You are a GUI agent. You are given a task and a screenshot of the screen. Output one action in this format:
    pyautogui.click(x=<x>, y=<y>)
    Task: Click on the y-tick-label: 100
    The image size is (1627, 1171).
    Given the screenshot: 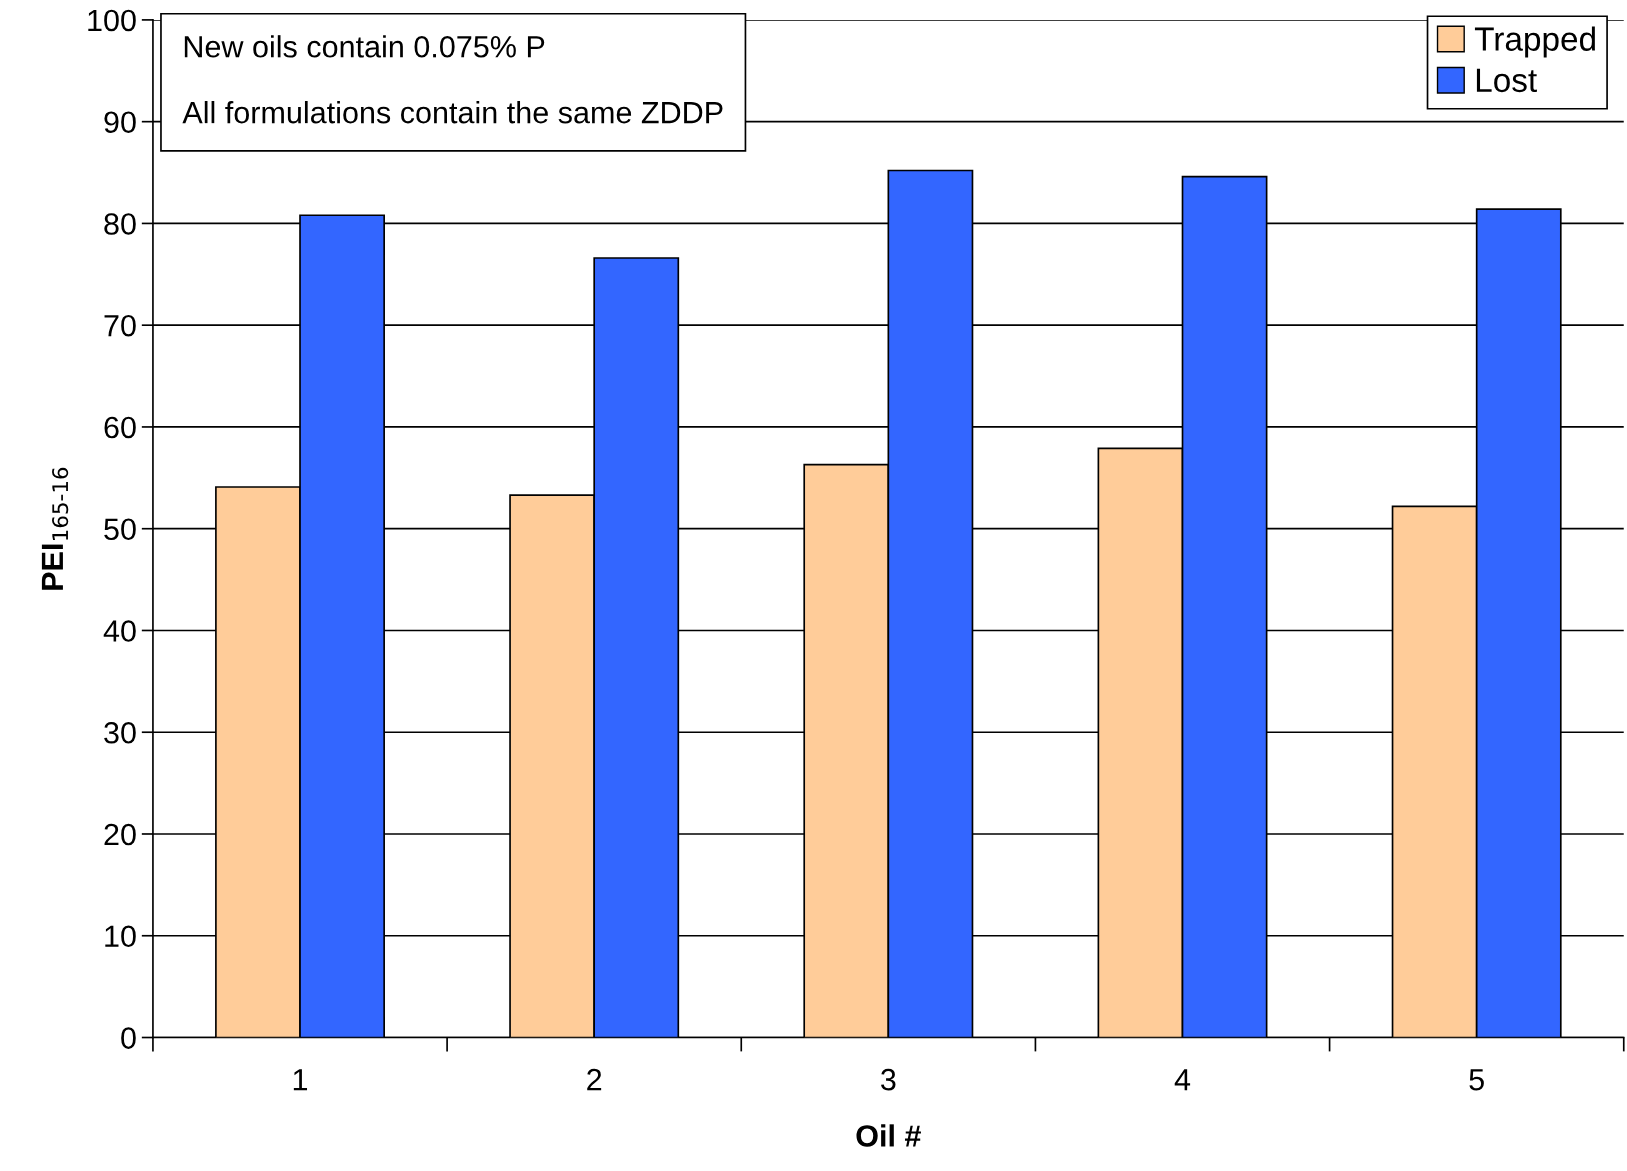 What is the action you would take?
    pyautogui.click(x=112, y=20)
    